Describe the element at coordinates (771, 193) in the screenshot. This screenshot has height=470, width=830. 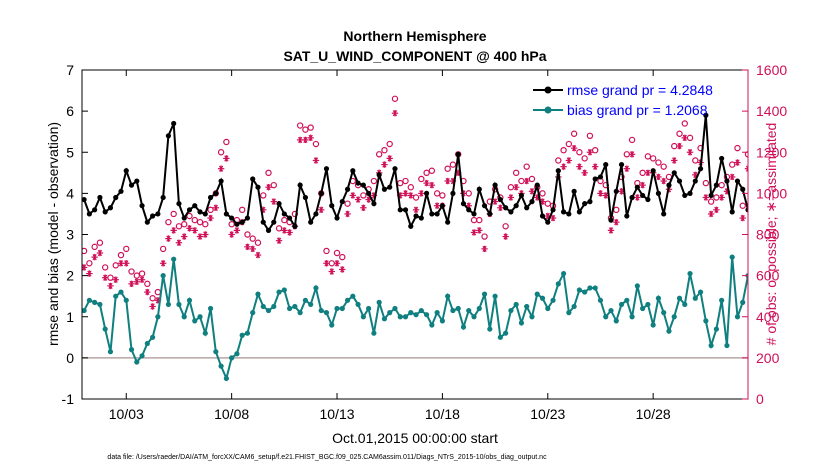
I see `y-tick-label-right: 1000` at that location.